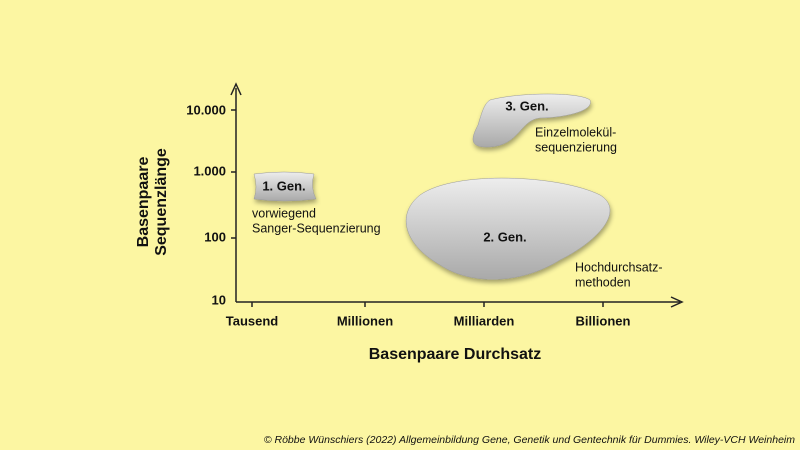 This screenshot has height=450, width=800. What do you see at coordinates (504, 236) in the screenshot?
I see `region-label: 2. Gen.` at bounding box center [504, 236].